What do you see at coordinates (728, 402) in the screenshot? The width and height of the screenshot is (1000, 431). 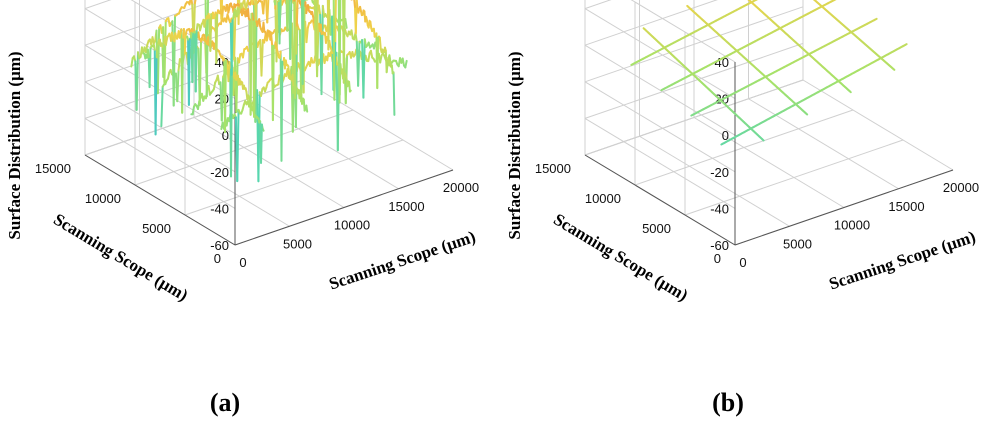 I see `panel-label-b: (b)` at bounding box center [728, 402].